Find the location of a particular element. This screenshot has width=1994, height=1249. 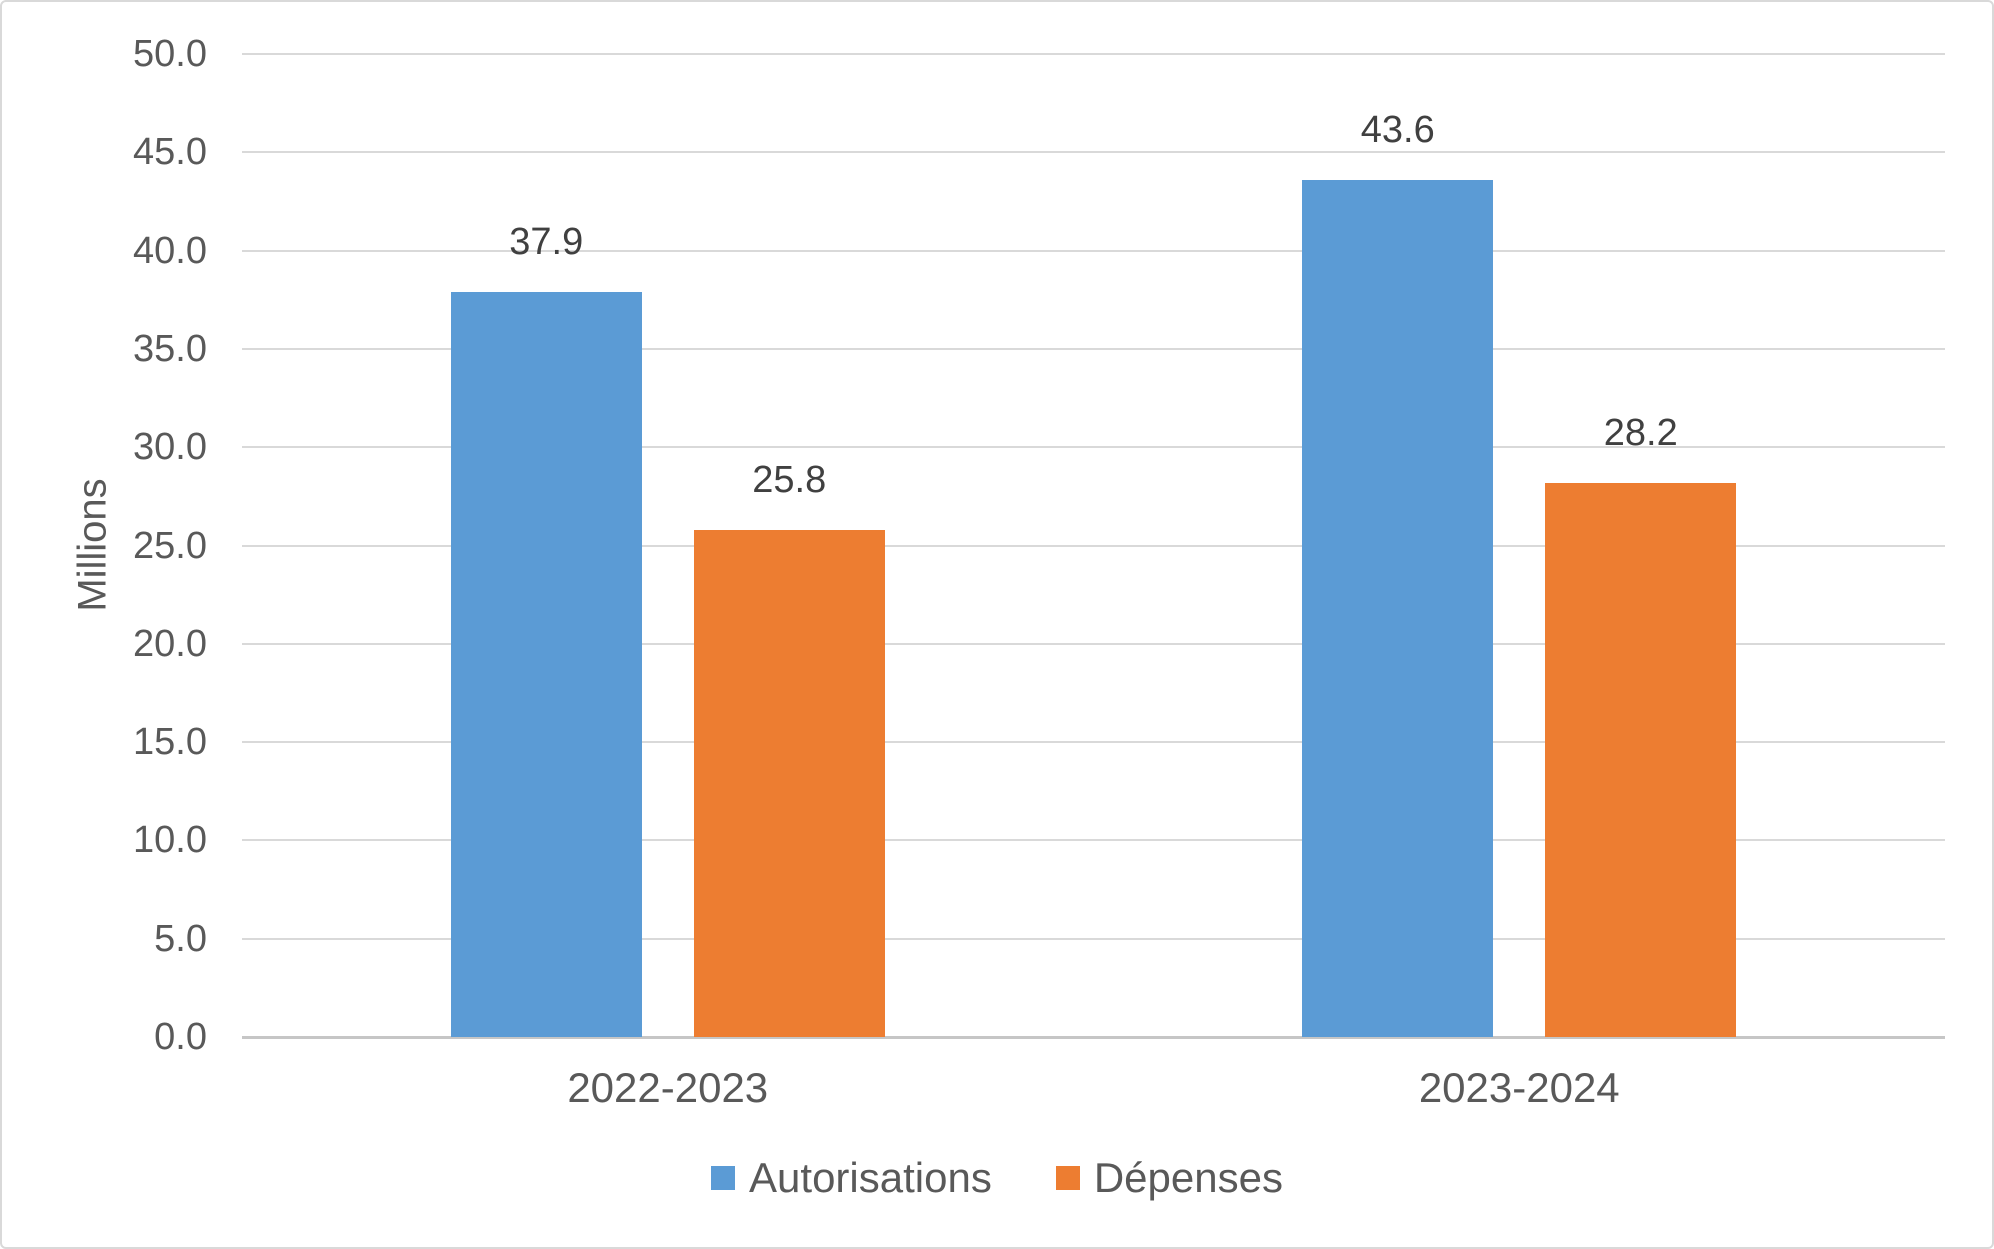

data-label-autorisations-2023-2024: 43.6 is located at coordinates (1397, 129).